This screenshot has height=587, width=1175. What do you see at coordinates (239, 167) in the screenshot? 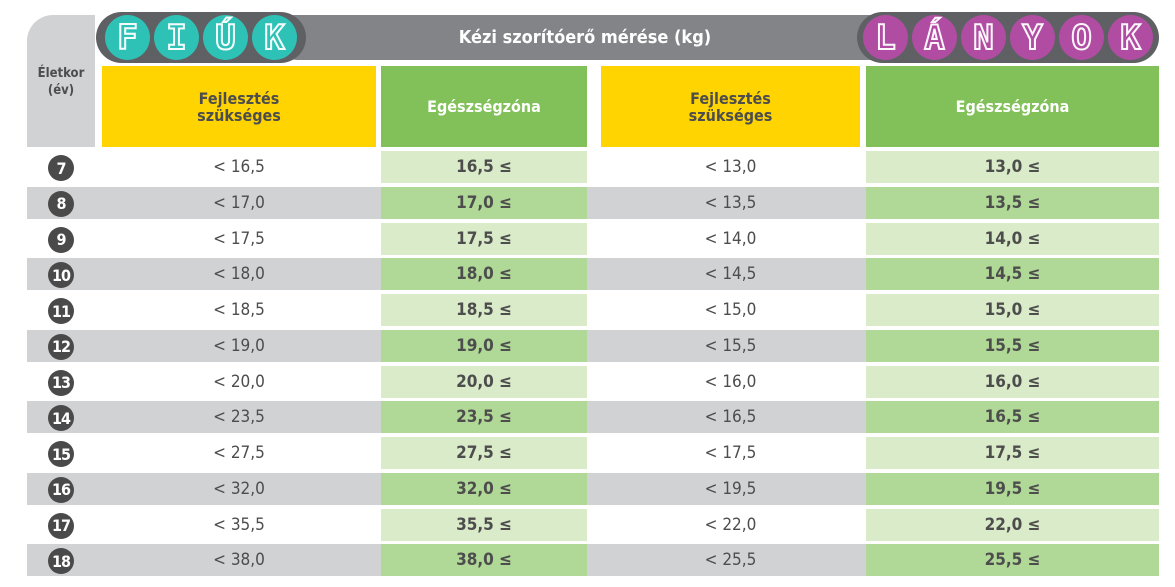
I see `boys-needs-cell: < 16,5` at bounding box center [239, 167].